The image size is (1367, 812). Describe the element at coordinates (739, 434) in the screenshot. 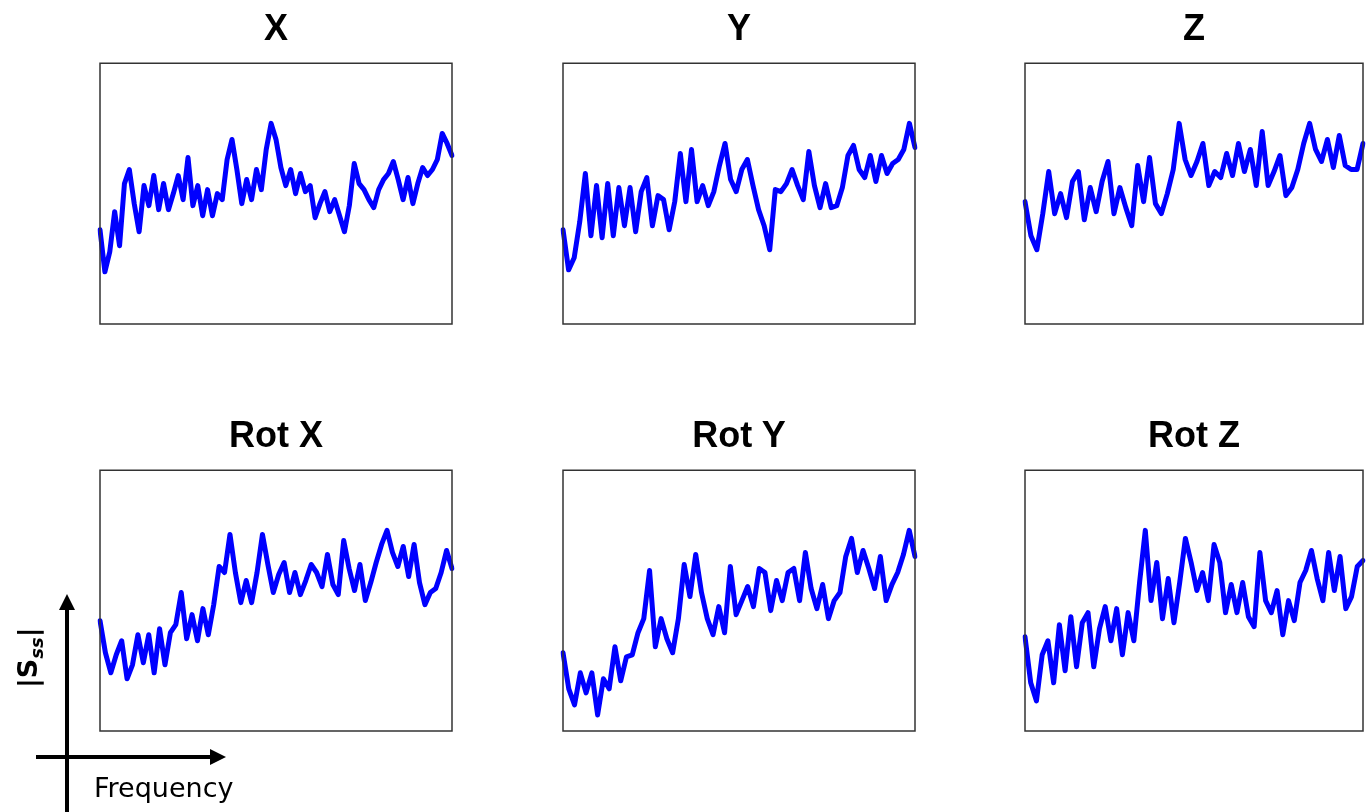

I see `chart-title: Rot Y` at that location.